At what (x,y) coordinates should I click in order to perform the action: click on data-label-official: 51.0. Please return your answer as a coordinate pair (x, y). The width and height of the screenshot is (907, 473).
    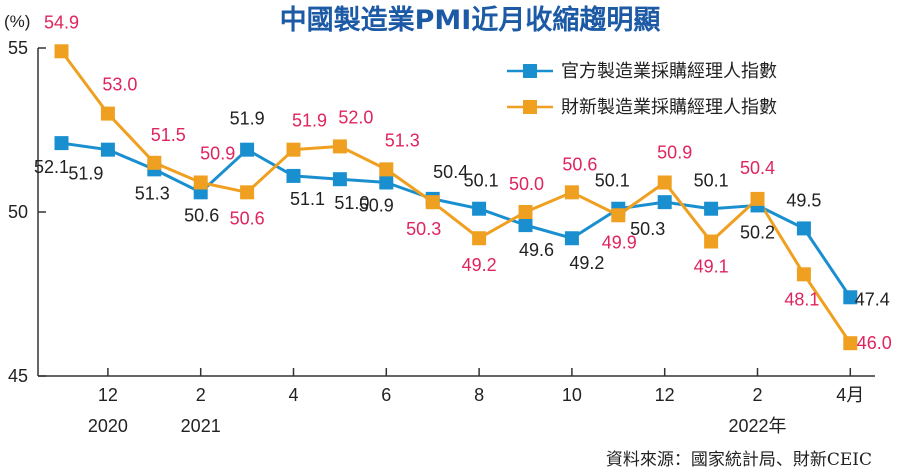
    Looking at the image, I should click on (351, 203).